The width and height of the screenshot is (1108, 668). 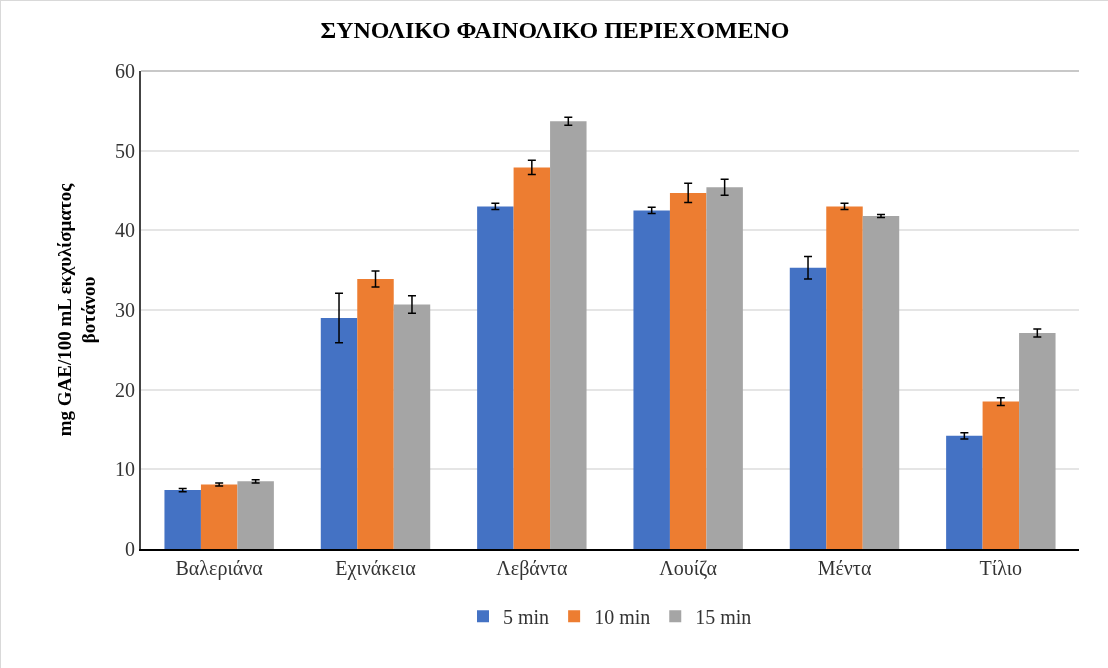 What do you see at coordinates (125, 469) in the screenshot?
I see `y-tick-label: 10` at bounding box center [125, 469].